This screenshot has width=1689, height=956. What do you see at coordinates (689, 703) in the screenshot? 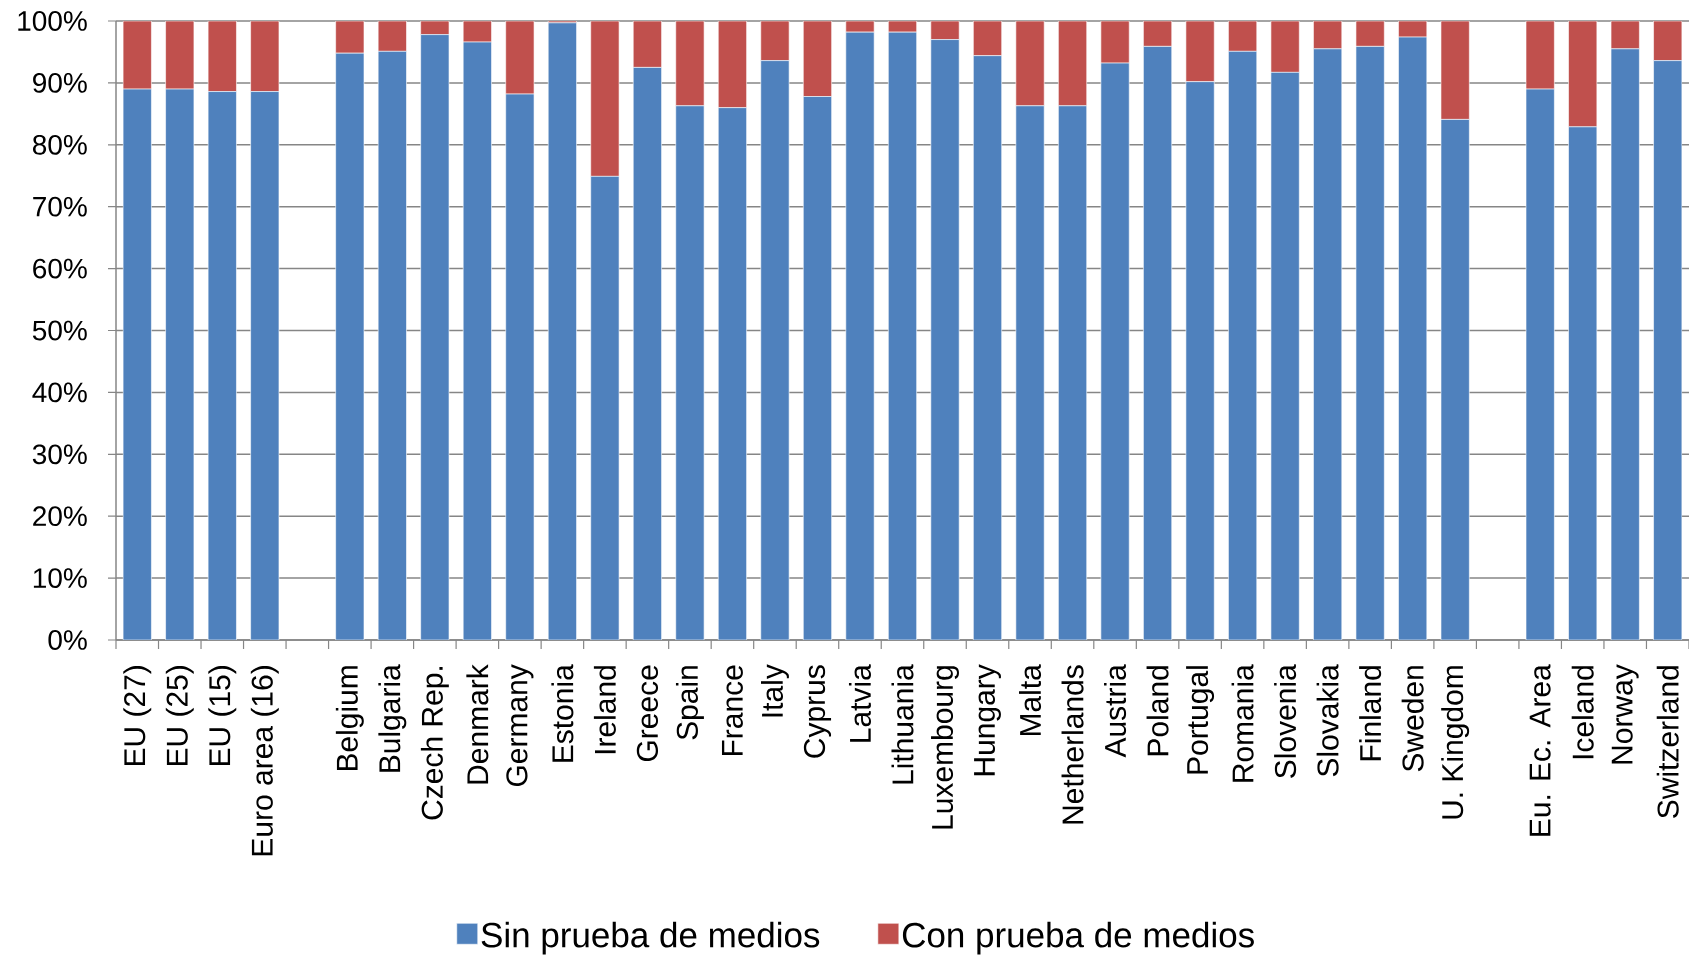
I see `x-tick-label: Spain` at bounding box center [689, 703].